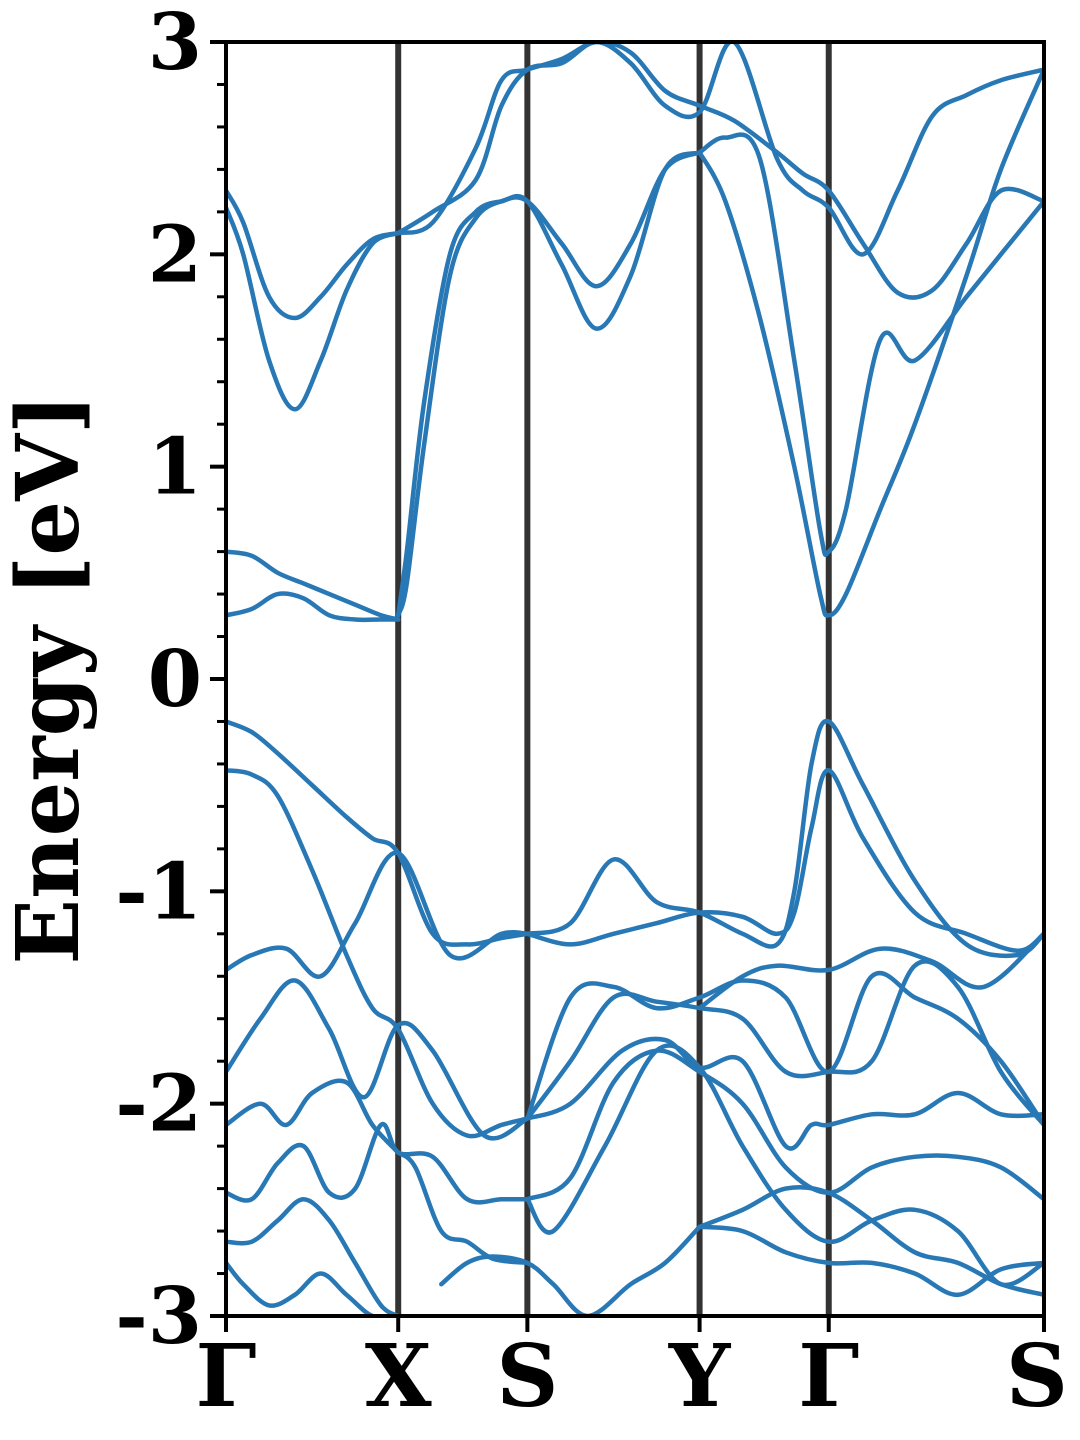 The image size is (1080, 1440). Describe the element at coordinates (175, 44) in the screenshot. I see `y-tick-label: 3` at that location.